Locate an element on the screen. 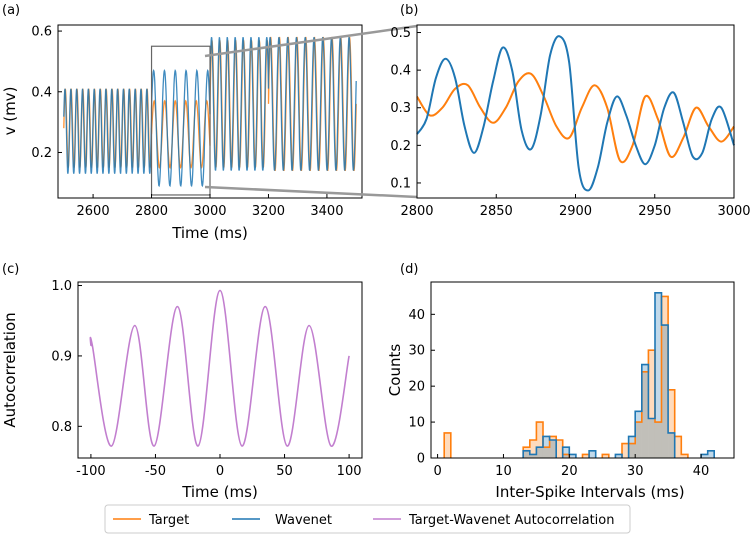 The width and height of the screenshot is (750, 535). legend-label-wavenet: Wavenet is located at coordinates (303, 520).